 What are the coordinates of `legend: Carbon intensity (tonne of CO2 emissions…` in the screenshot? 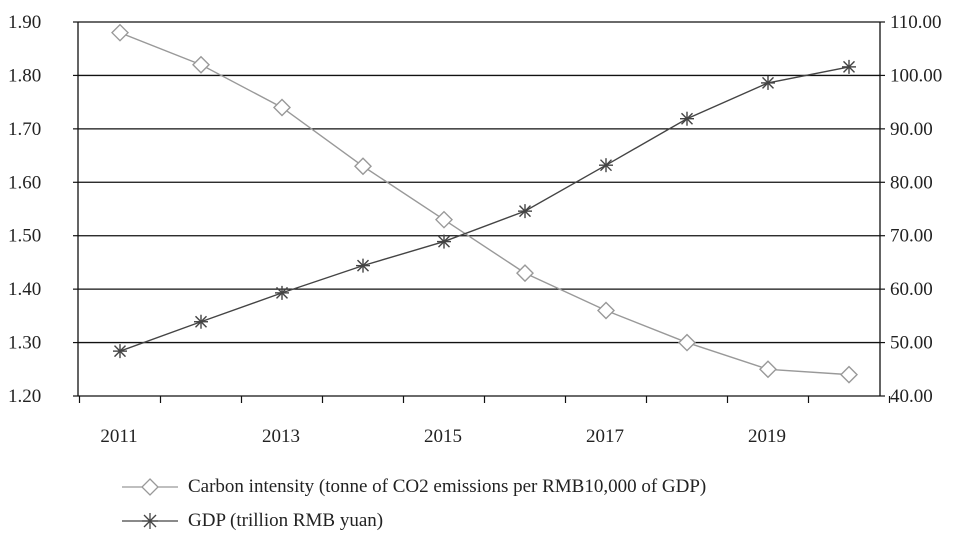 It's located at (413, 504).